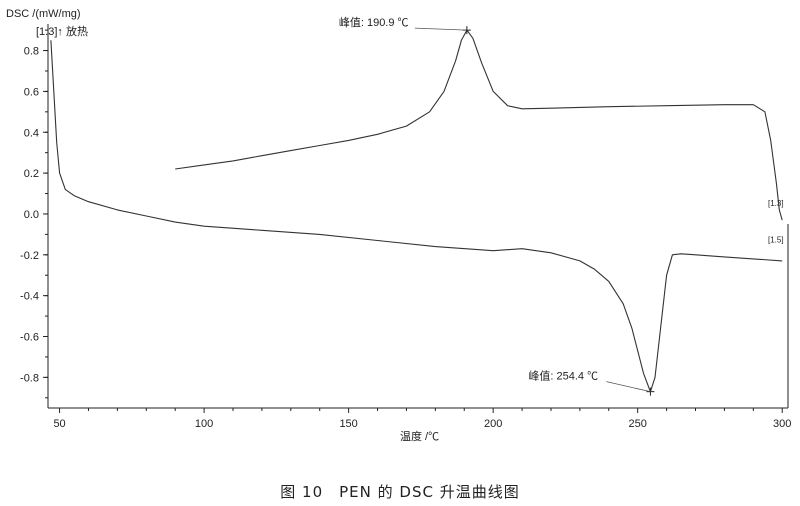  I want to click on y-tick-label: -0.2, so click(29, 256).